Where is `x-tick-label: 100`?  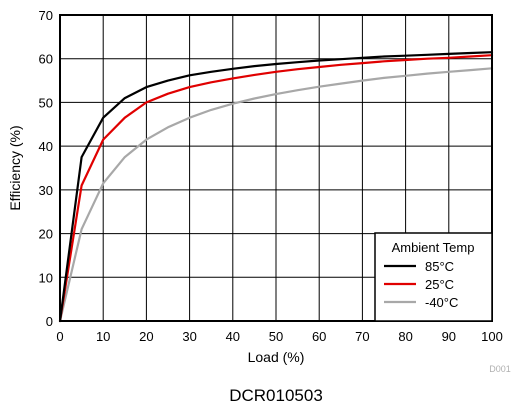
x-tick-label: 100 is located at coordinates (492, 336).